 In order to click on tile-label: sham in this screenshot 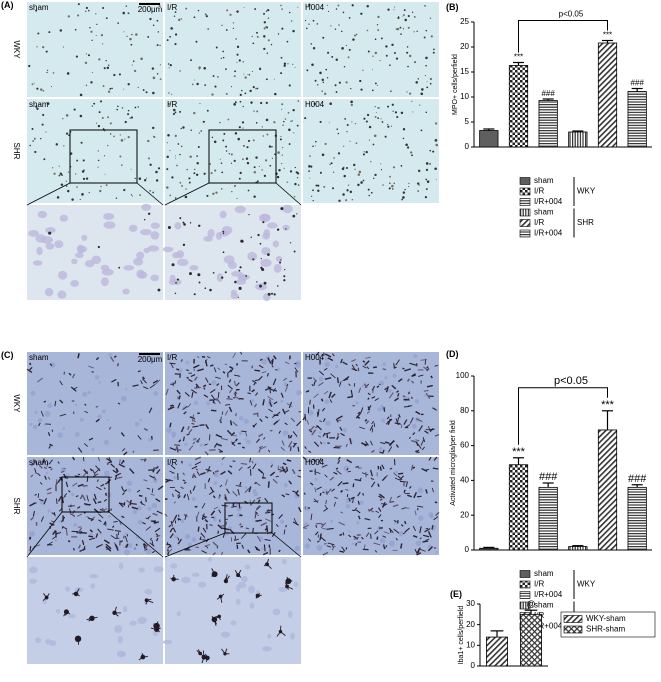, I will do `click(39, 357)`.